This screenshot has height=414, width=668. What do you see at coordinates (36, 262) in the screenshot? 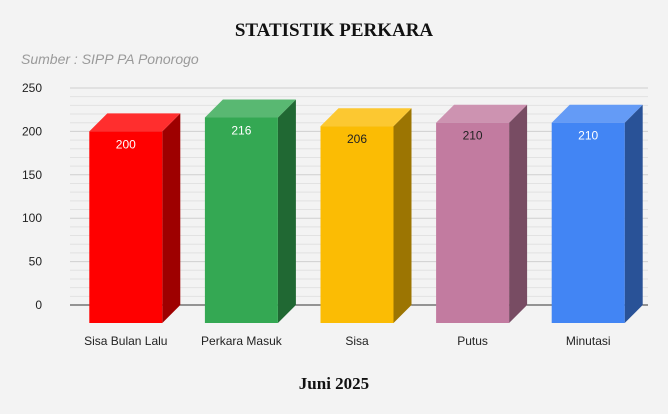
I see `y-tick-label: 50` at bounding box center [36, 262].